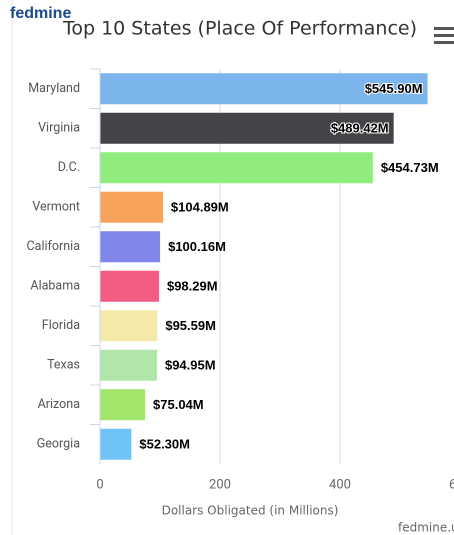 The image size is (454, 535). I want to click on data-label: $98.29M, so click(192, 286).